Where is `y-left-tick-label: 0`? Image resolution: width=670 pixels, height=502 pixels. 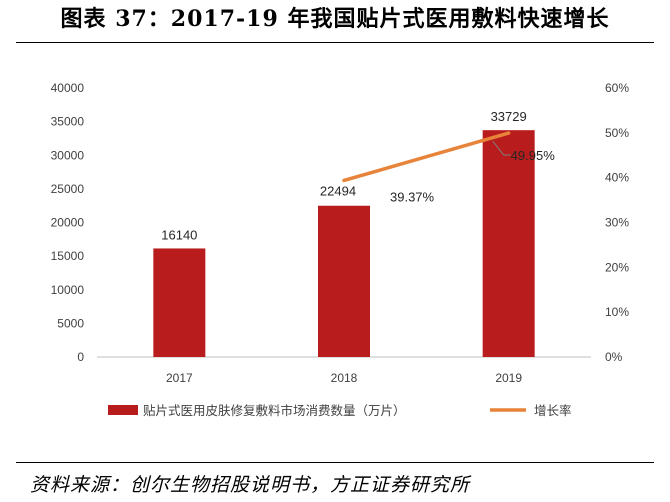
y-left-tick-label: 0 is located at coordinates (80, 357).